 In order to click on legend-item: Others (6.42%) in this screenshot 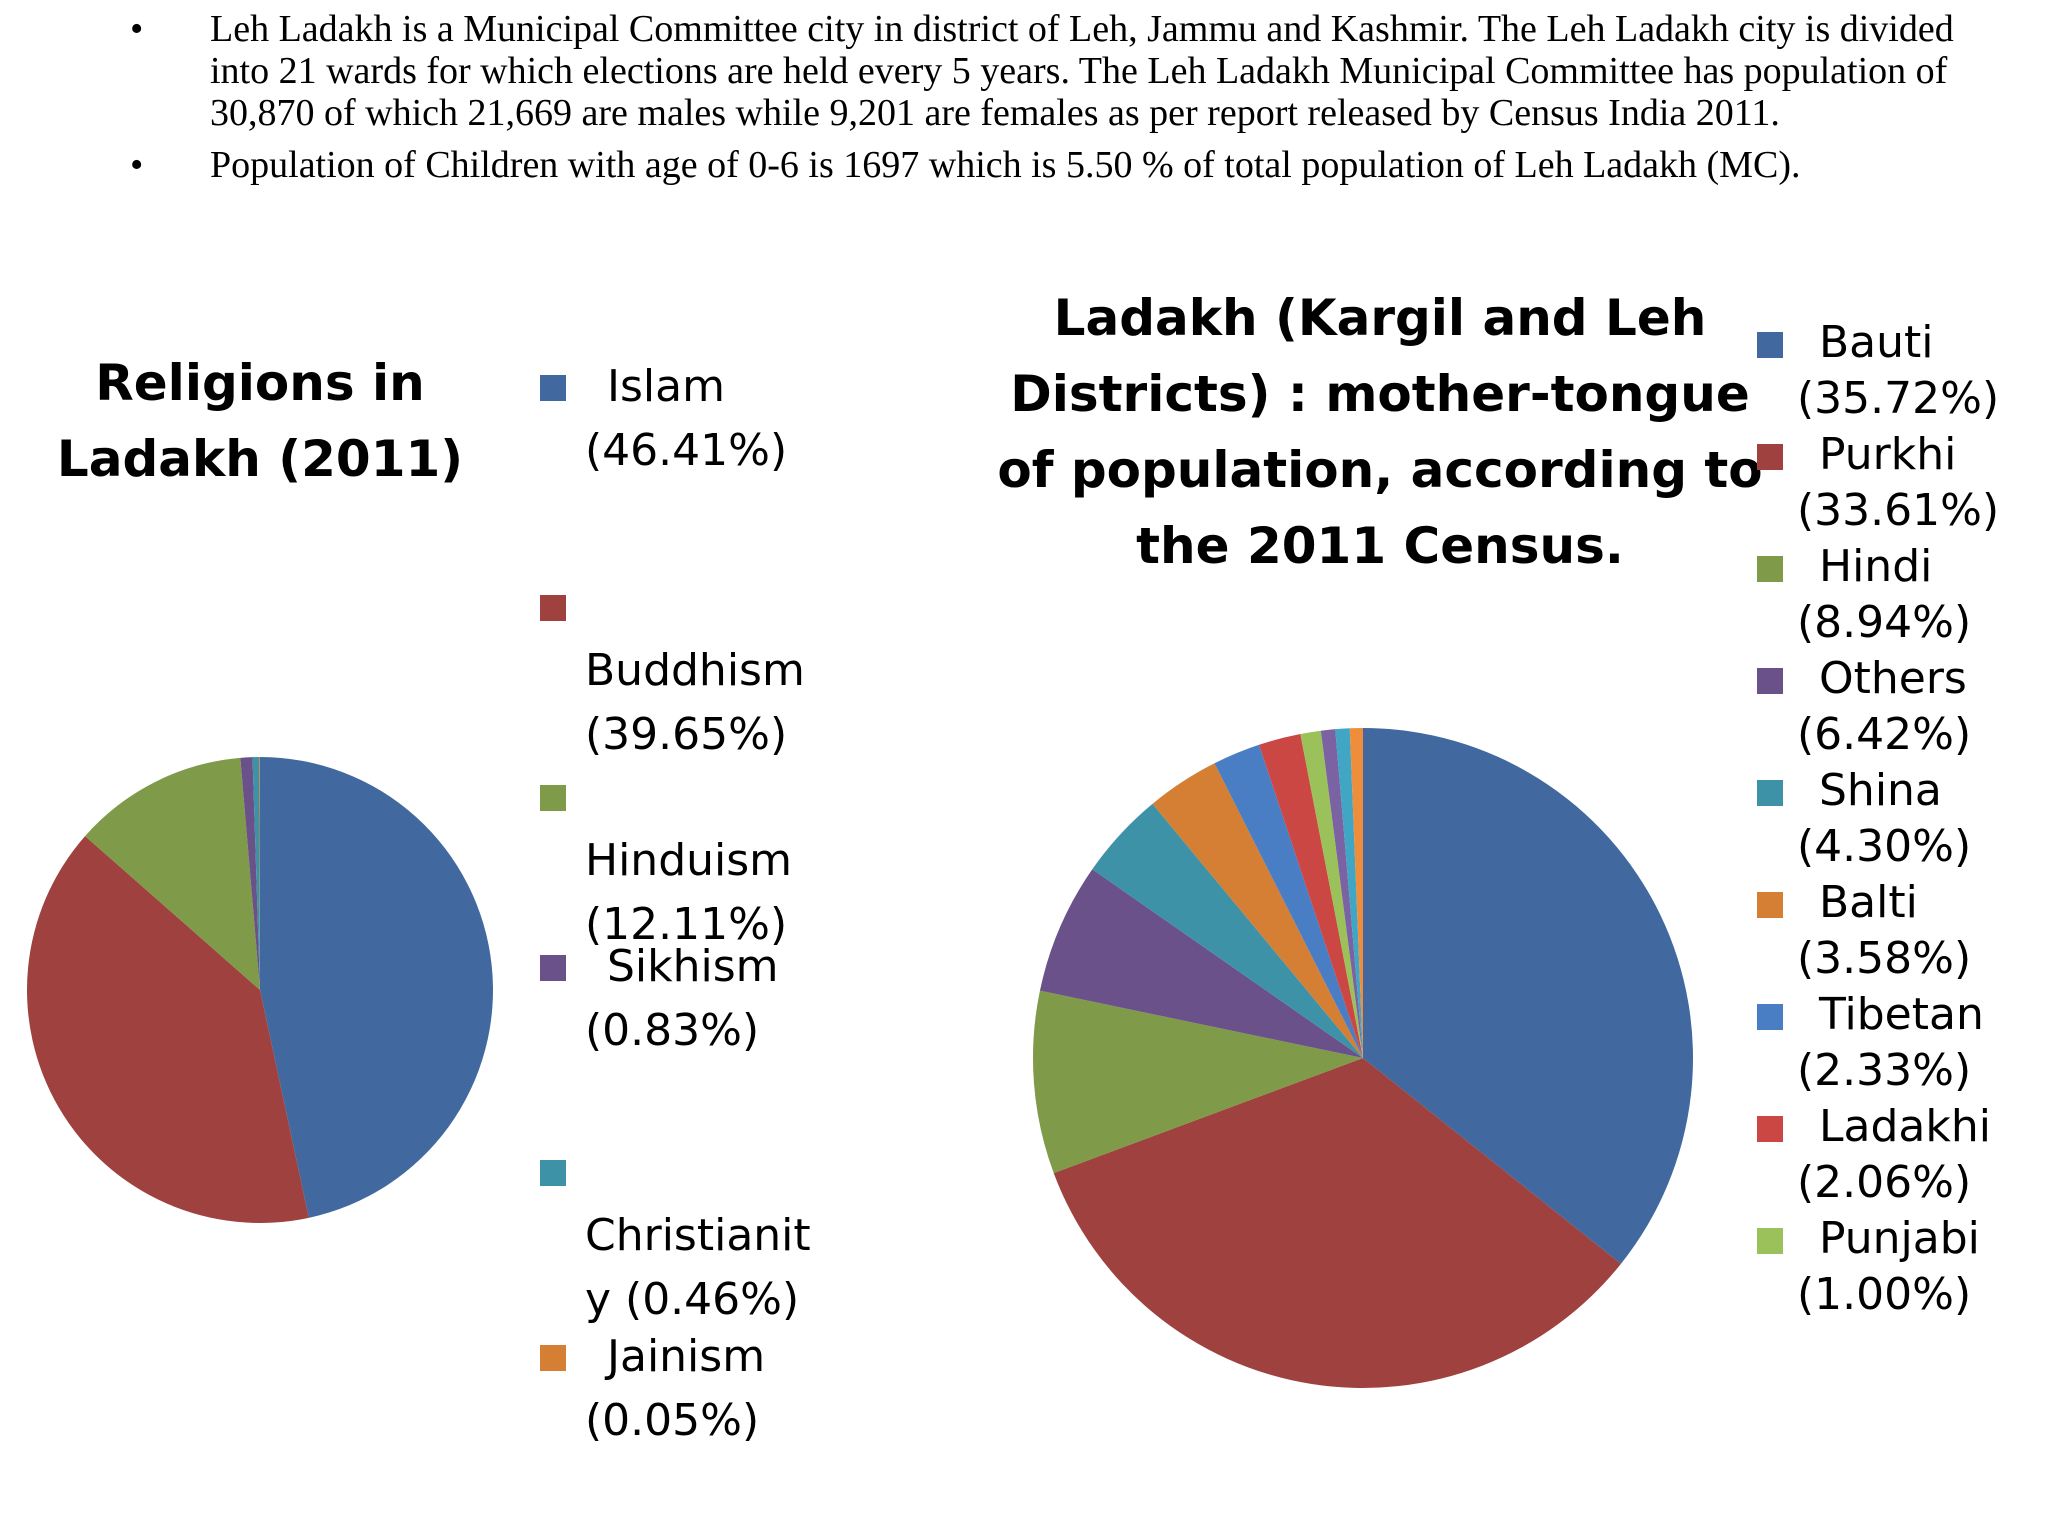, I will do `click(1902, 707)`.